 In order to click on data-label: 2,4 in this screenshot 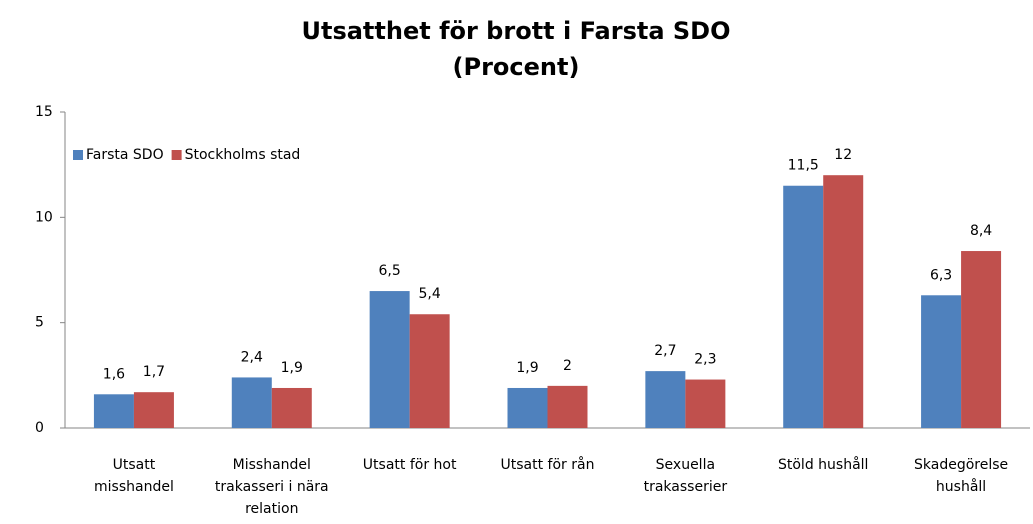, I will do `click(252, 357)`.